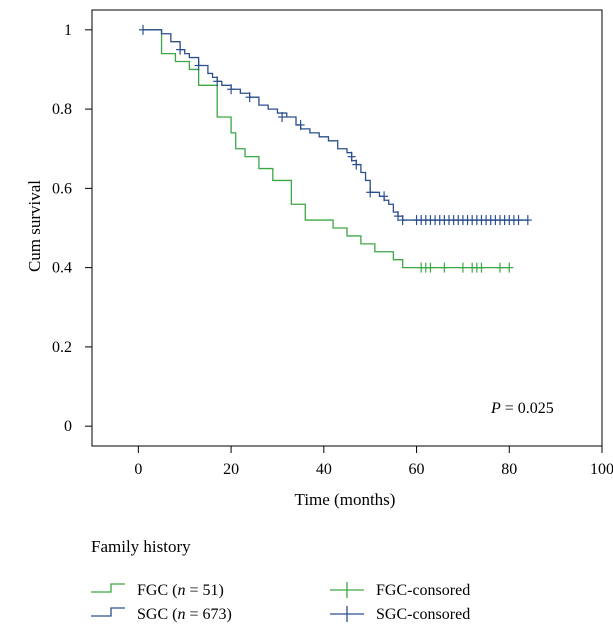 The width and height of the screenshot is (613, 632). I want to click on p-value-text: = 0.025, so click(527, 408).